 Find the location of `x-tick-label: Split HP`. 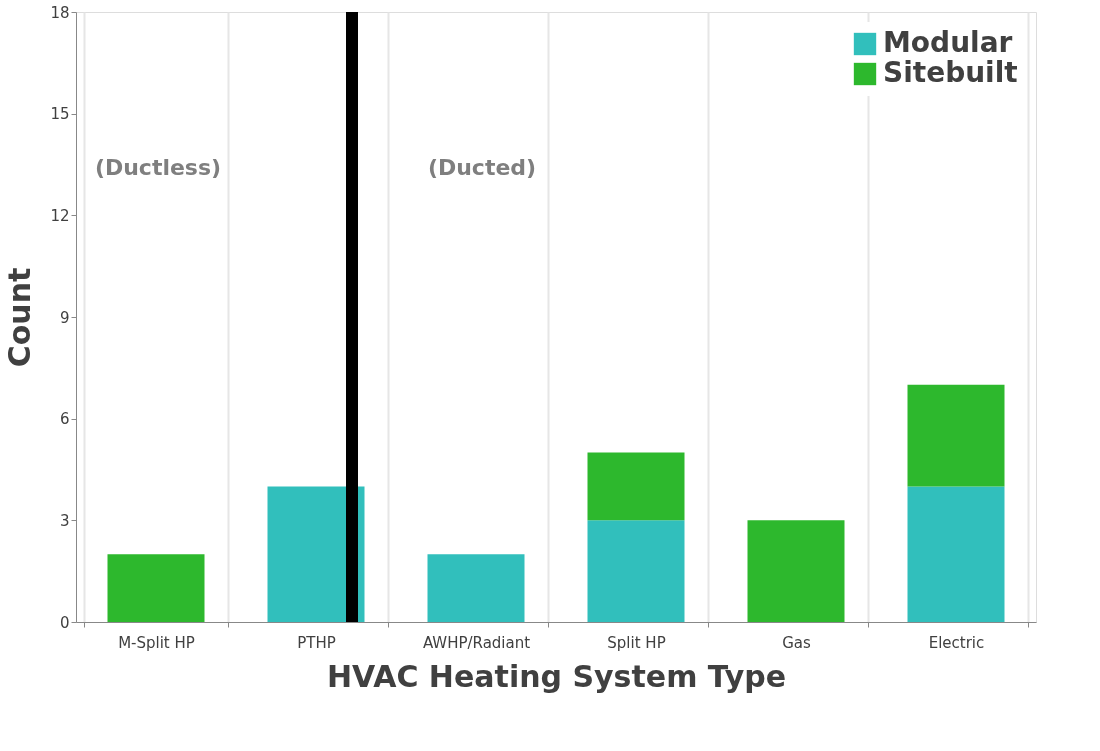

x-tick-label: Split HP is located at coordinates (636, 642).